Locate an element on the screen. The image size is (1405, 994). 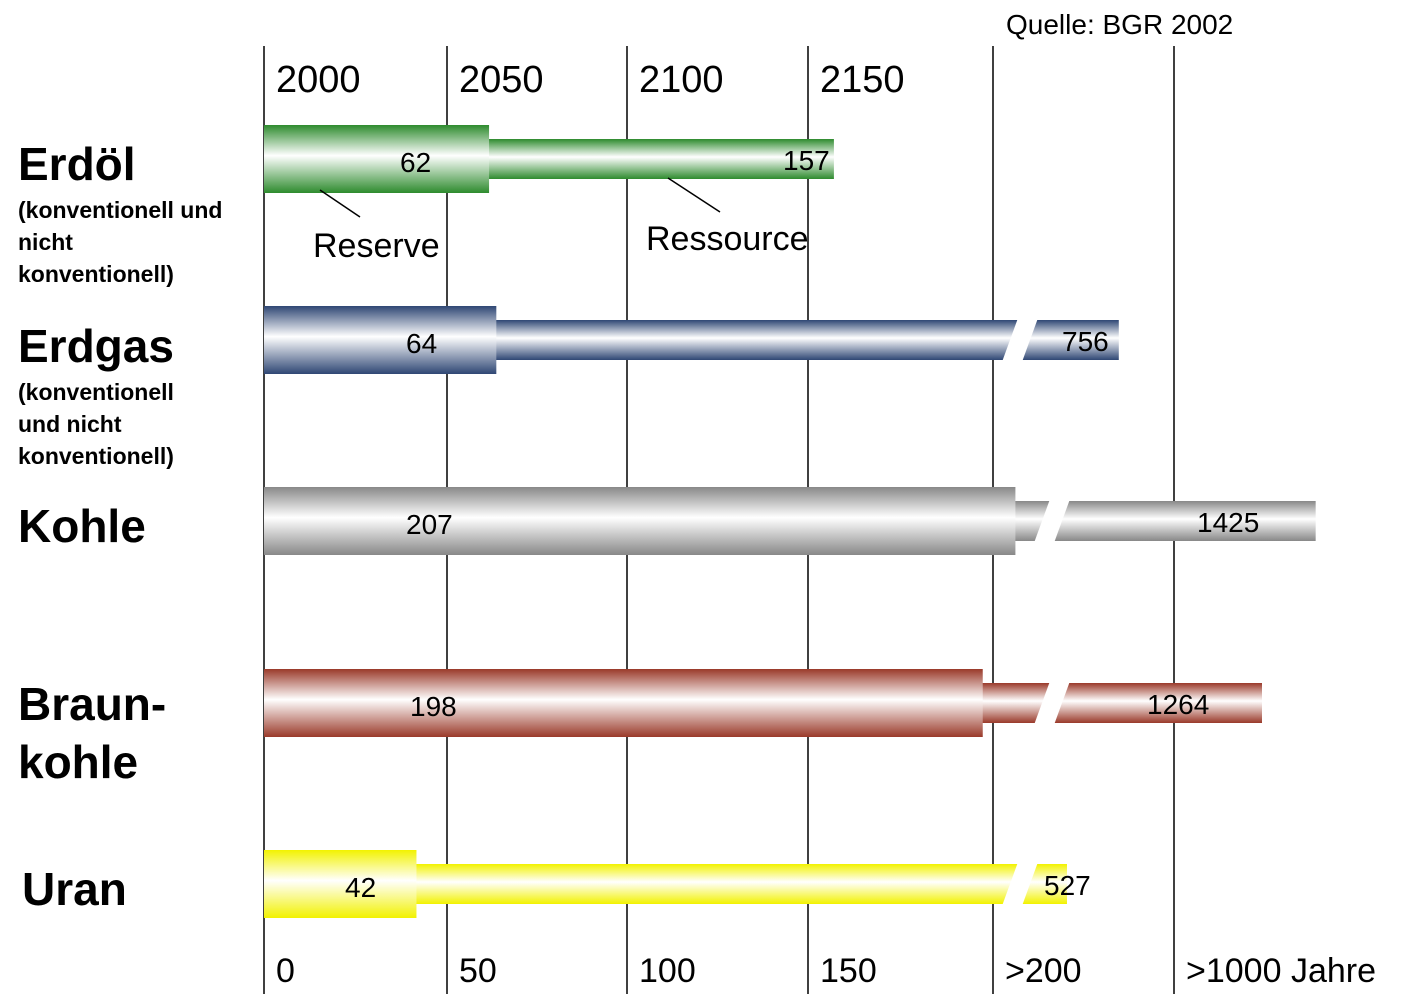
reserve-value-label: 42 is located at coordinates (360, 887).